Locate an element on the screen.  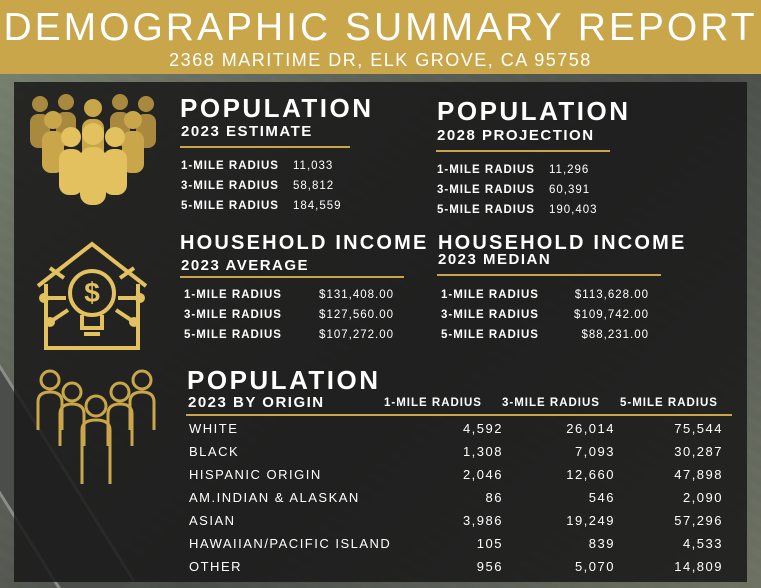
income-med-row: 1-MILE RADIUS $113,628.00 is located at coordinates (544, 295).